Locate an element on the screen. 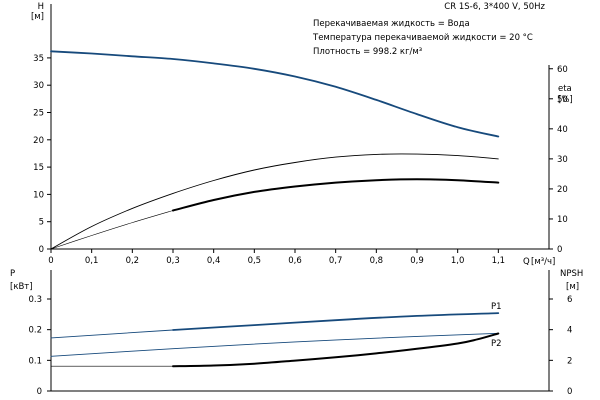 This screenshot has width=600, height=400. y-tick-label-h: 30 is located at coordinates (38, 86).